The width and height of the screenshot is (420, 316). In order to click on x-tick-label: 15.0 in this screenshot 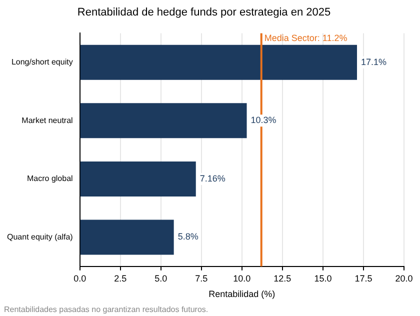, I will do `click(323, 278)`.